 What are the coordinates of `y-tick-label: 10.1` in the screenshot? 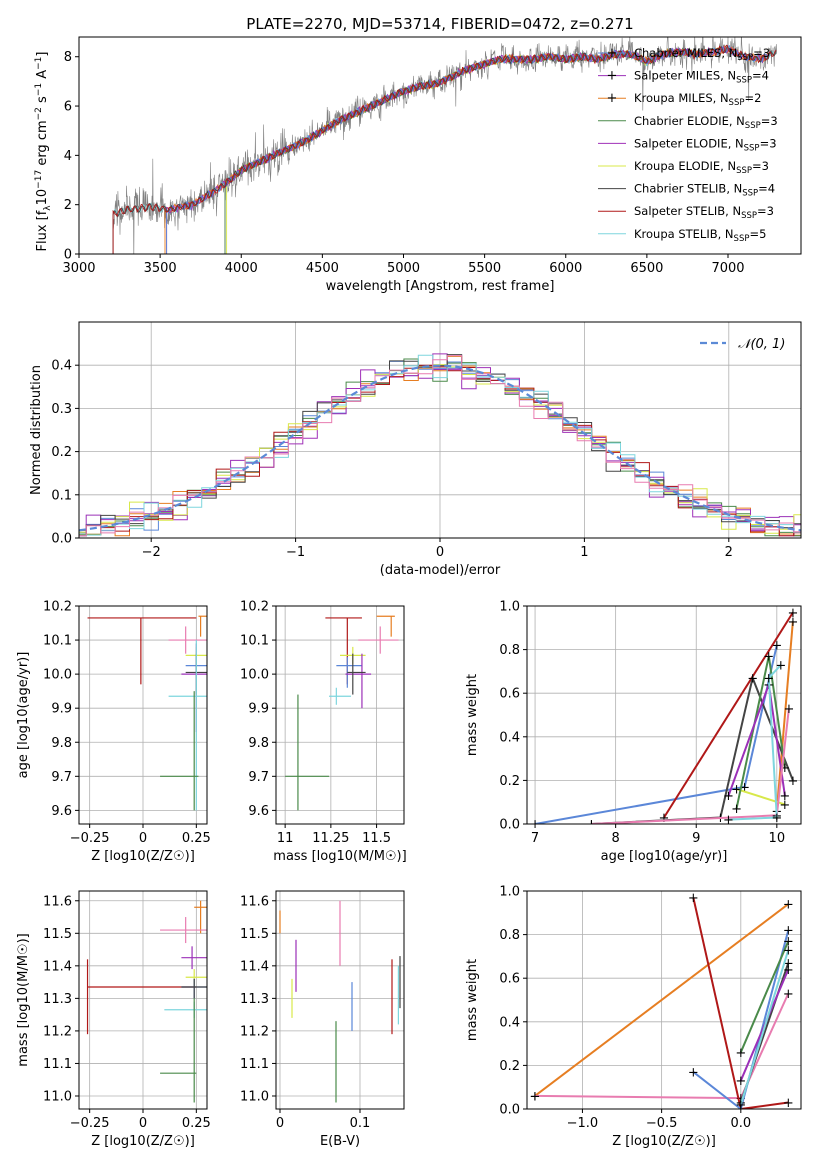 It's located at (254, 641).